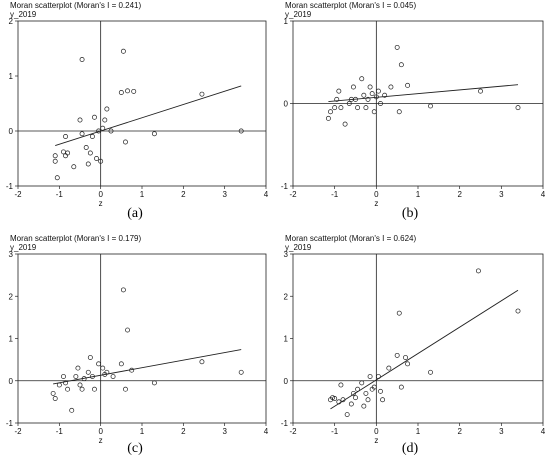  What do you see at coordinates (135, 448) in the screenshot?
I see `panel-label: (c)` at bounding box center [135, 448].